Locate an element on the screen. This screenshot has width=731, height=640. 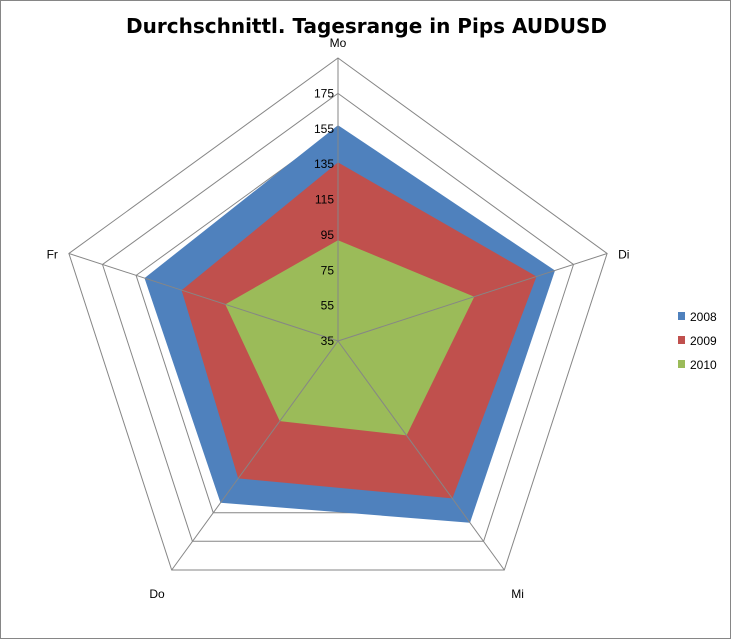
legend-label-2008: 2008 is located at coordinates (703, 317).